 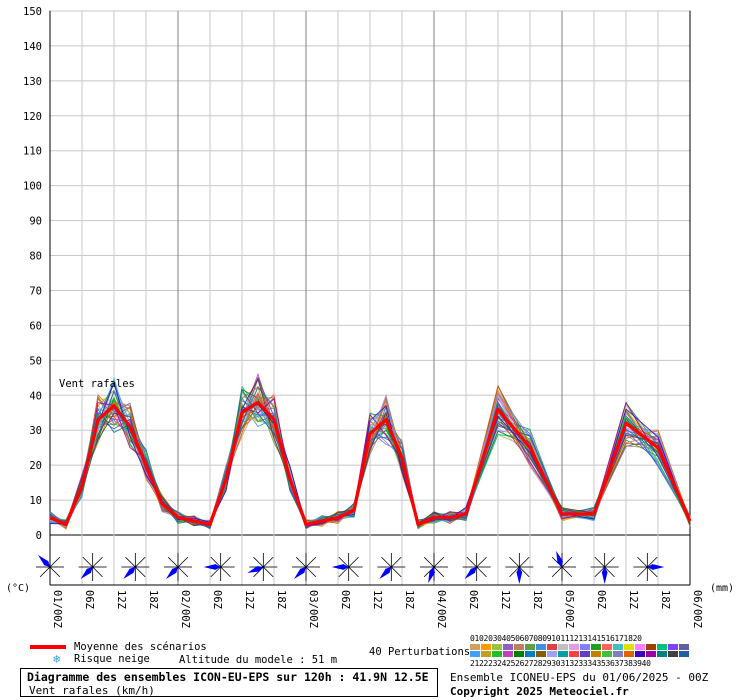 I want to click on run-info: Ensemble ICONEU-EPS du 01/06/2025 - 00Z, so click(x=579, y=677).